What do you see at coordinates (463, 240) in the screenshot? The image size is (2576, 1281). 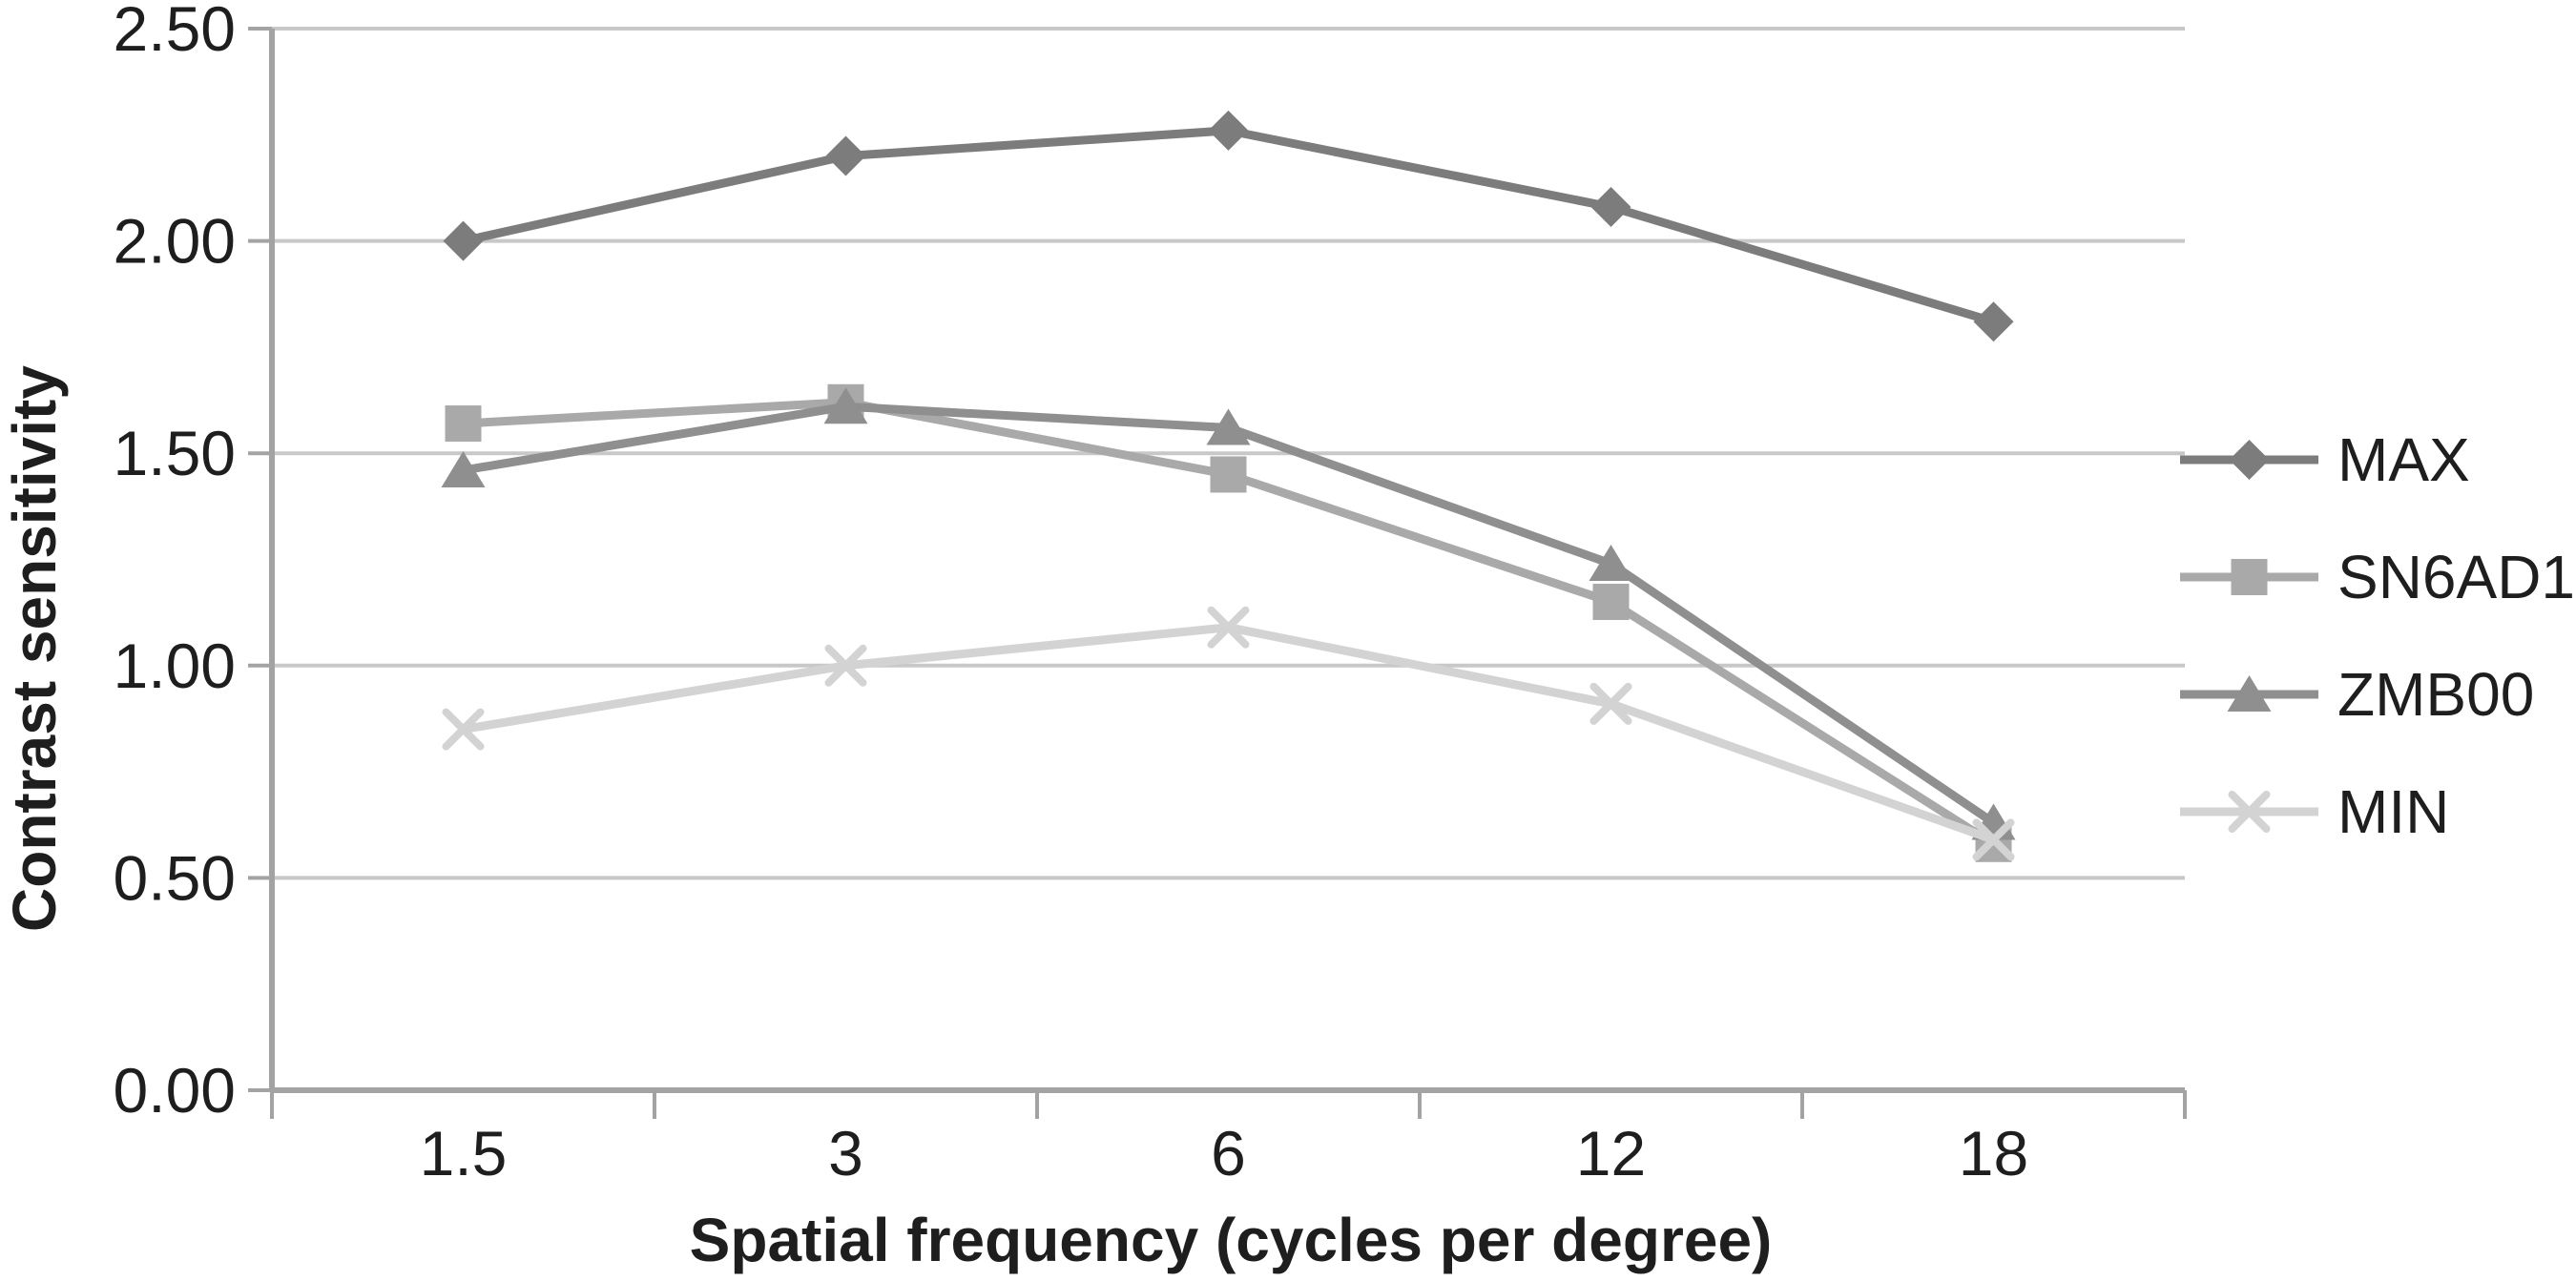 I see `marker-MAX-1.5` at bounding box center [463, 240].